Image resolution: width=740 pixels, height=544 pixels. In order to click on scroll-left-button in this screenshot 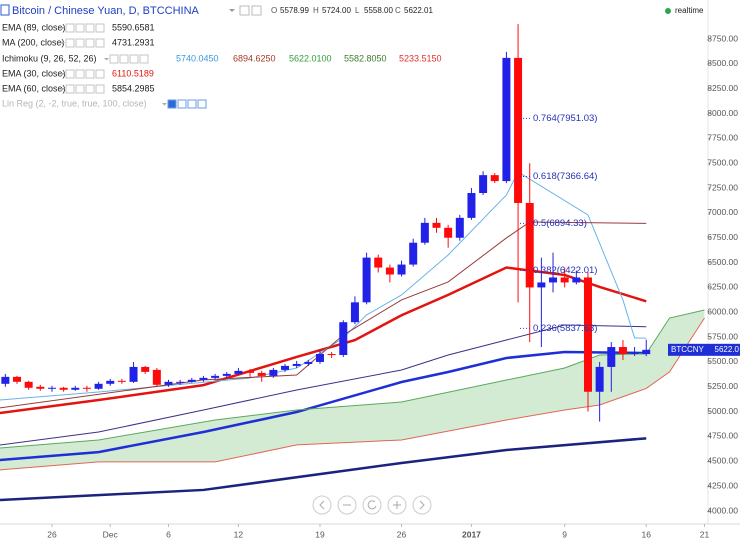, I will do `click(322, 505)`.